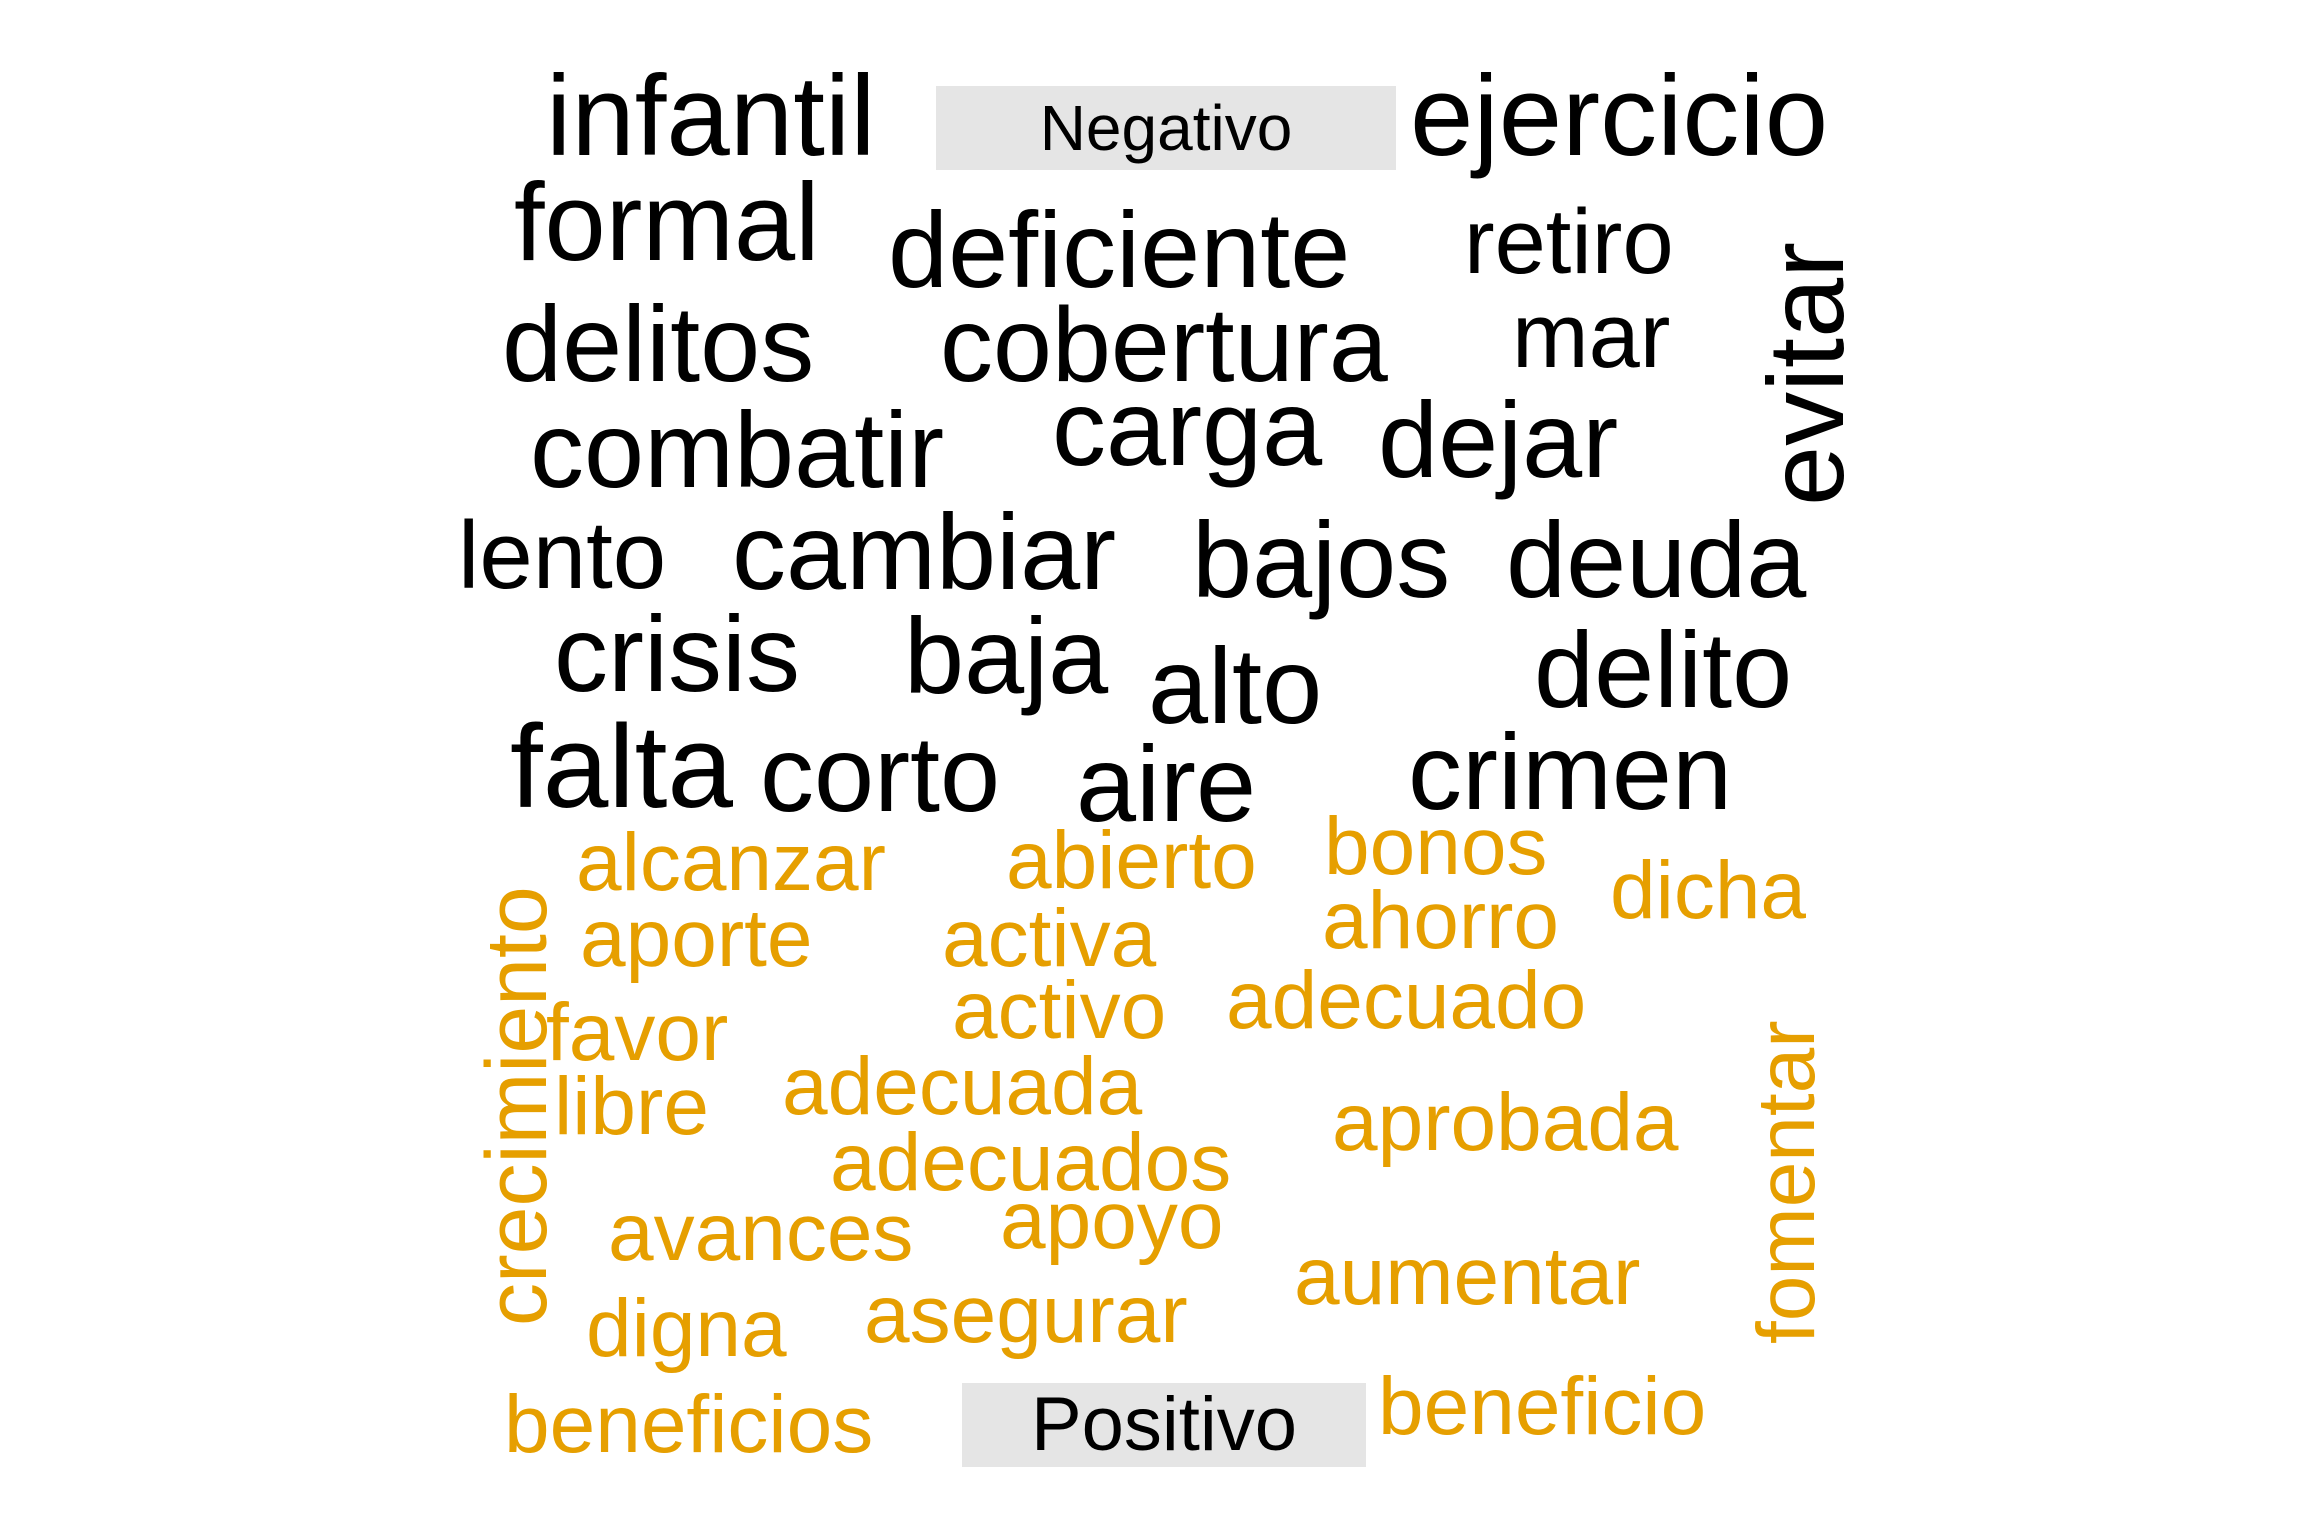 This screenshot has height=1536, width=2304. What do you see at coordinates (711, 116) in the screenshot?
I see `word-infantil: infantil` at bounding box center [711, 116].